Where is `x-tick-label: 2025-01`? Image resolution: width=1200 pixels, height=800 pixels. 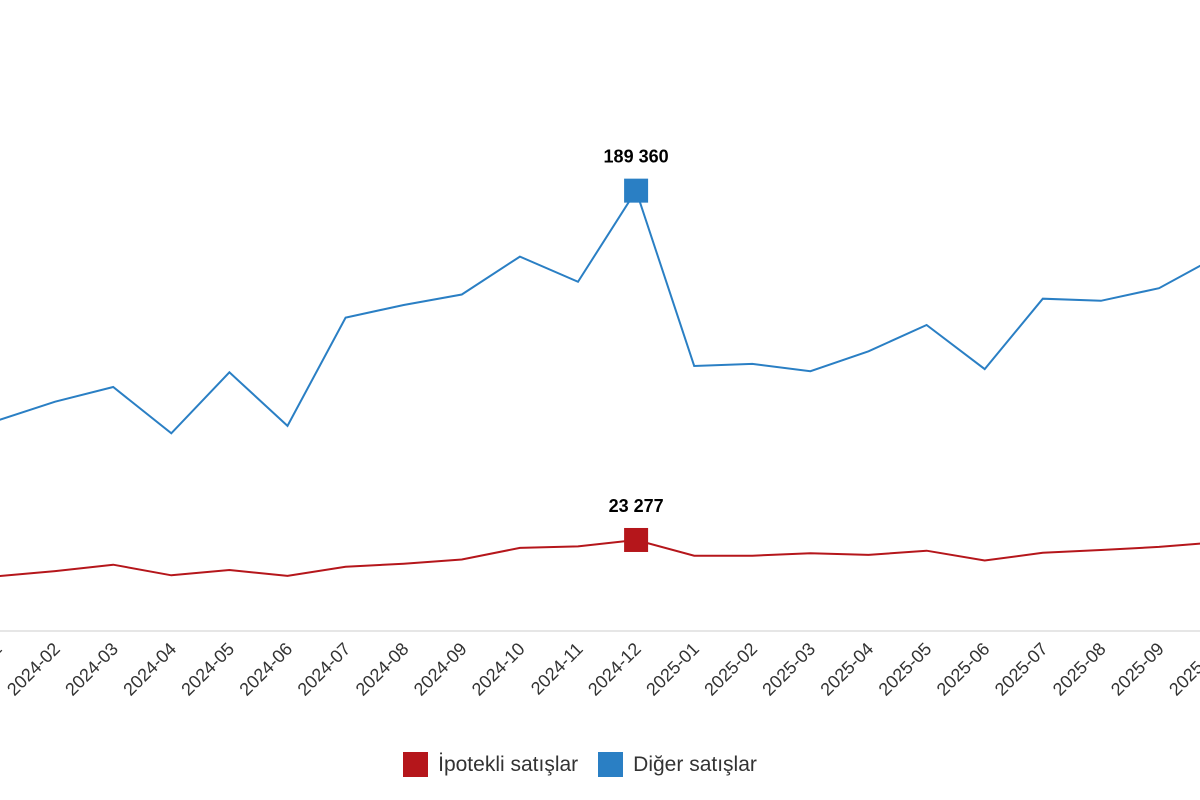
x-tick-label: 2025-01 is located at coordinates (672, 669).